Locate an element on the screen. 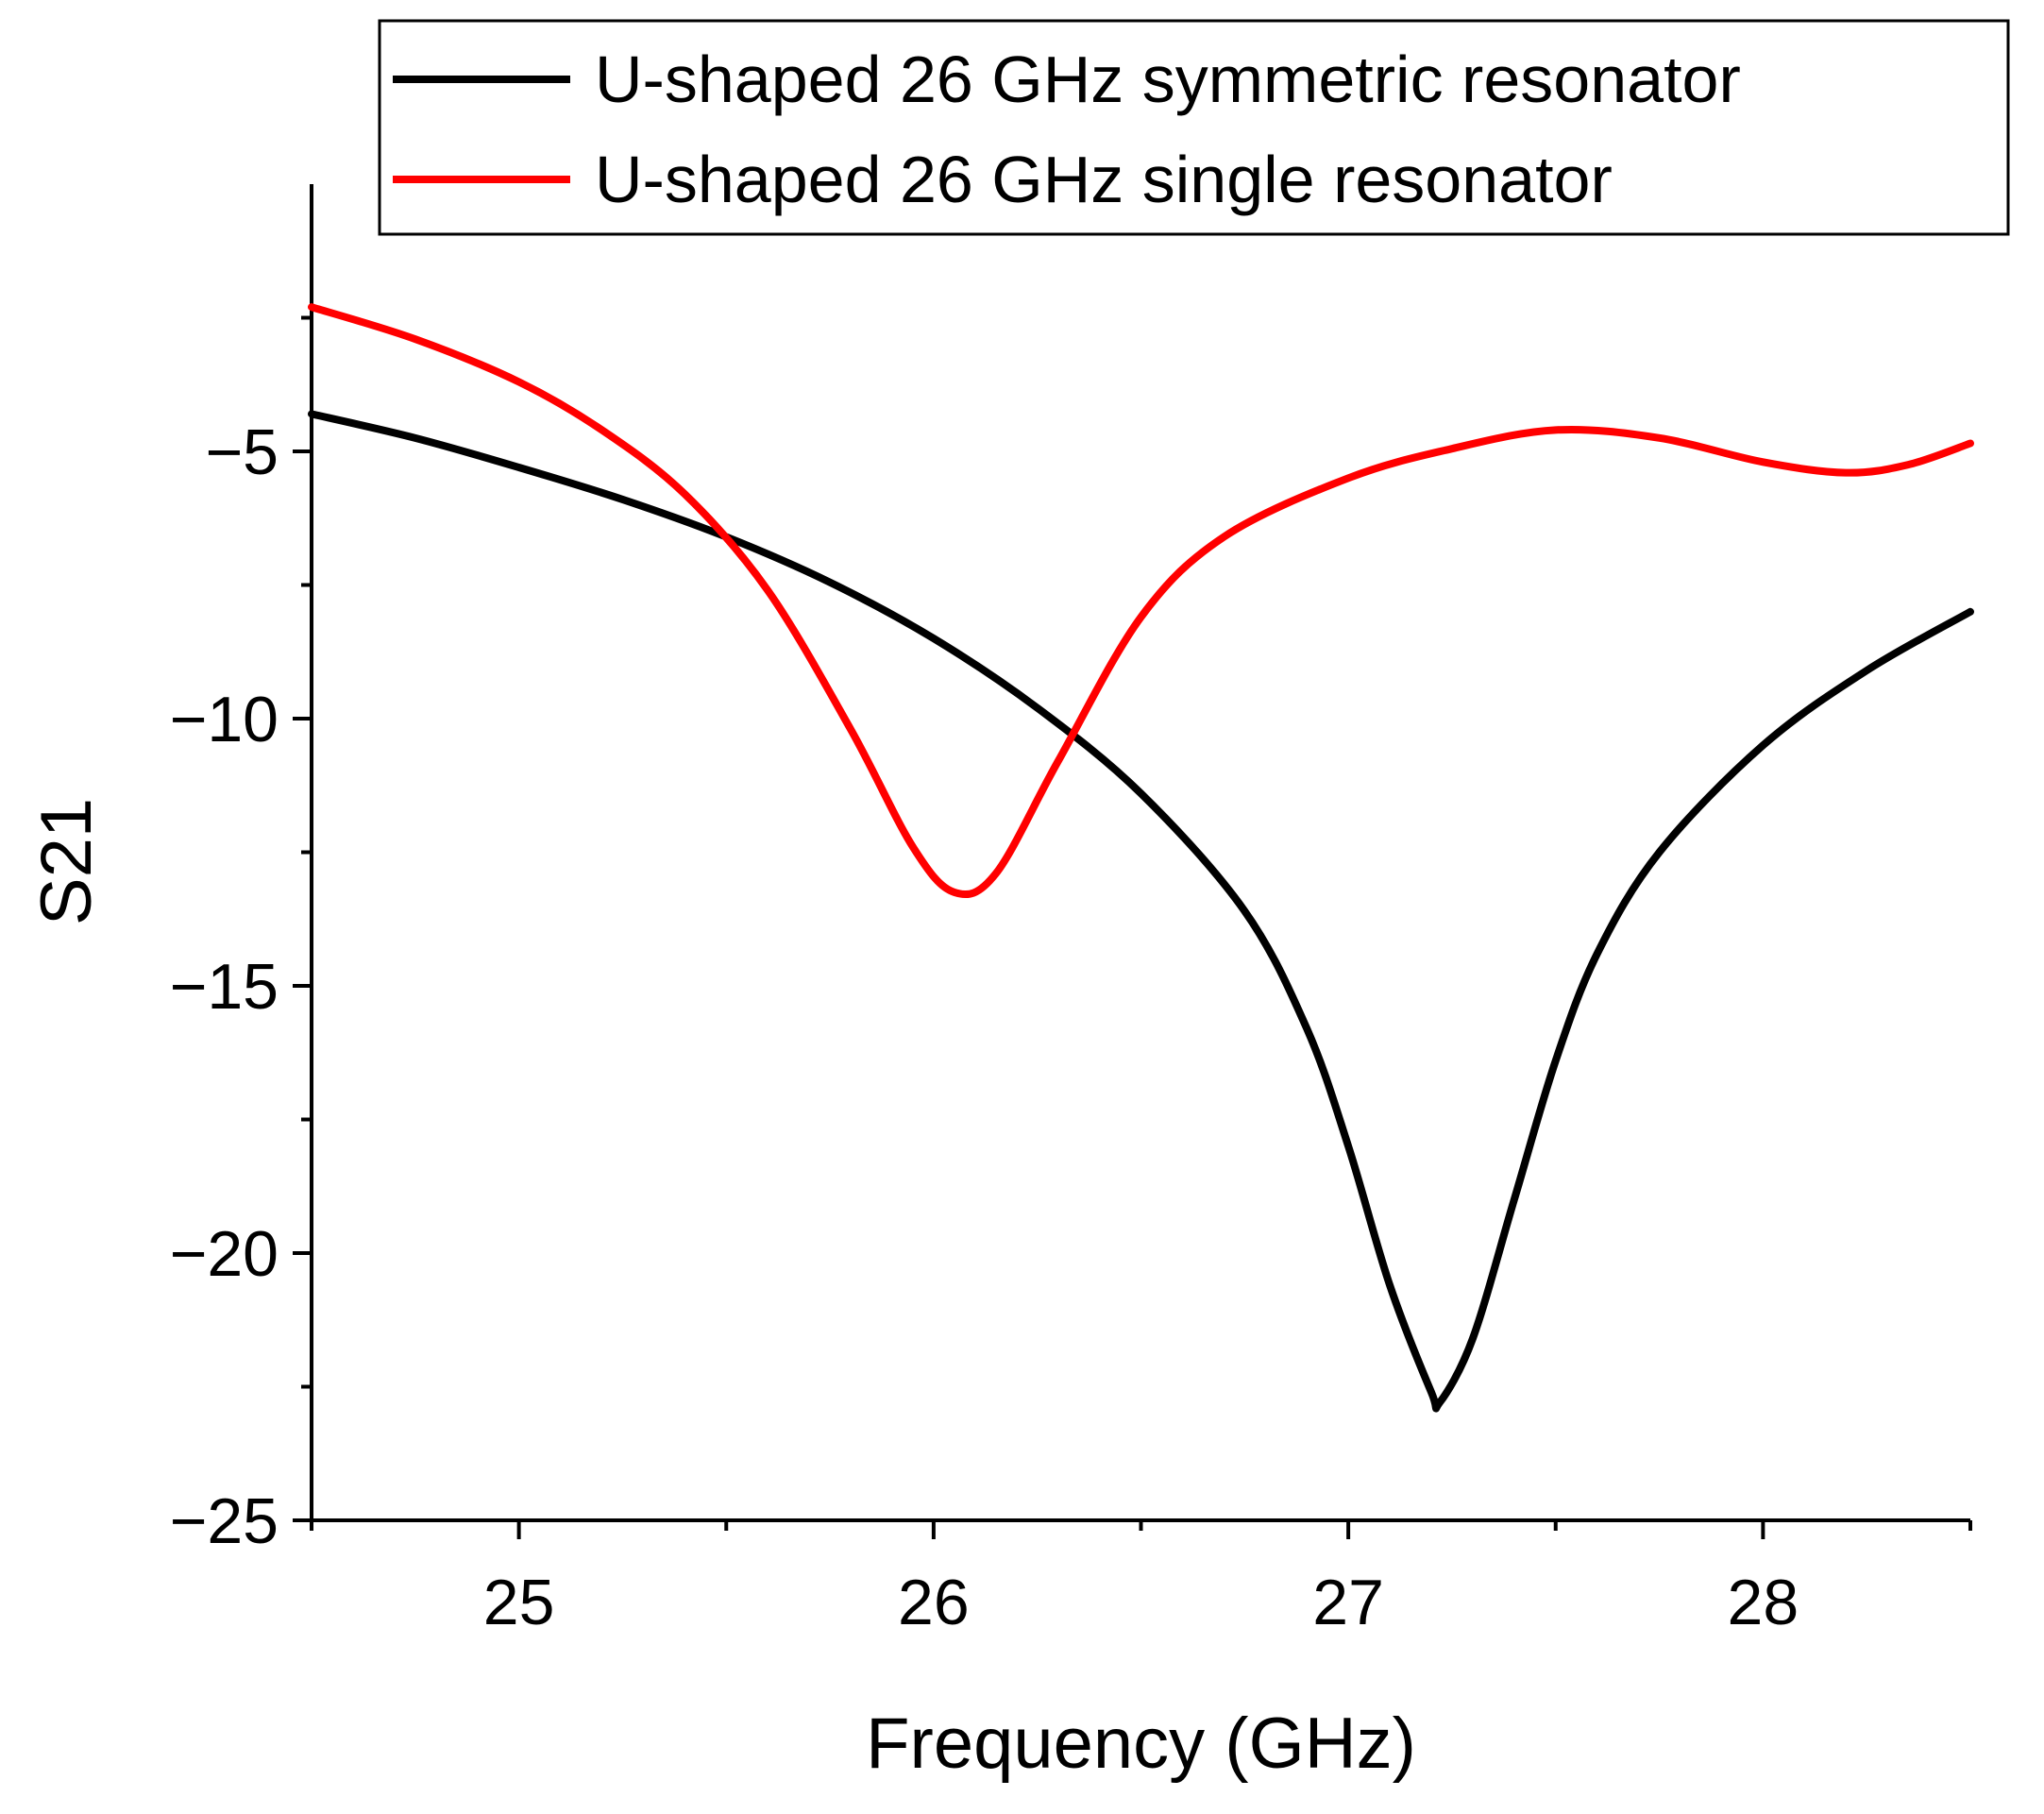 The image size is (2044, 1814). x-tick-label: 26 is located at coordinates (934, 1602).